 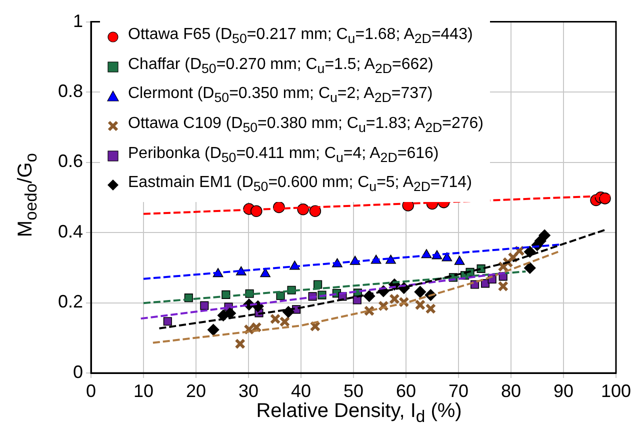 I want to click on y-tick-label: 0, so click(x=77, y=372).